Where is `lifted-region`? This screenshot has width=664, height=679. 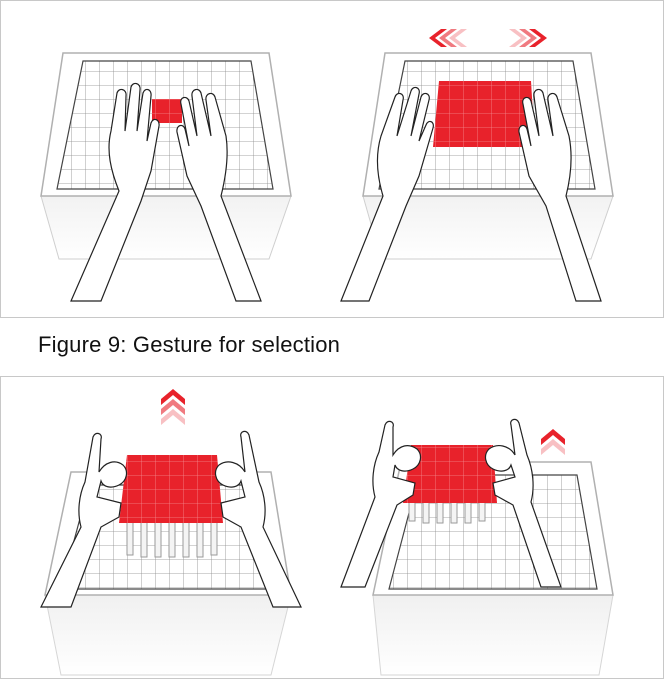
lifted-region is located at coordinates (171, 489).